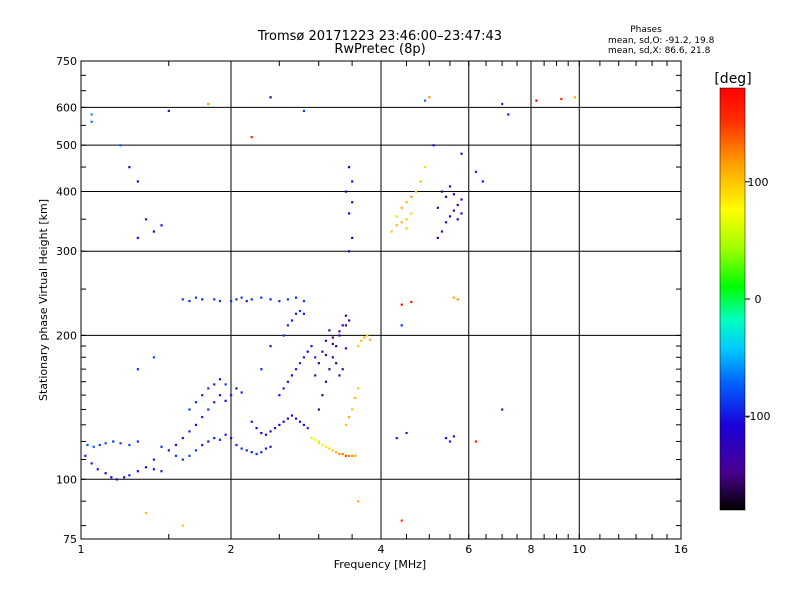  Describe the element at coordinates (66, 145) in the screenshot. I see `y-tick-label: 500` at that location.